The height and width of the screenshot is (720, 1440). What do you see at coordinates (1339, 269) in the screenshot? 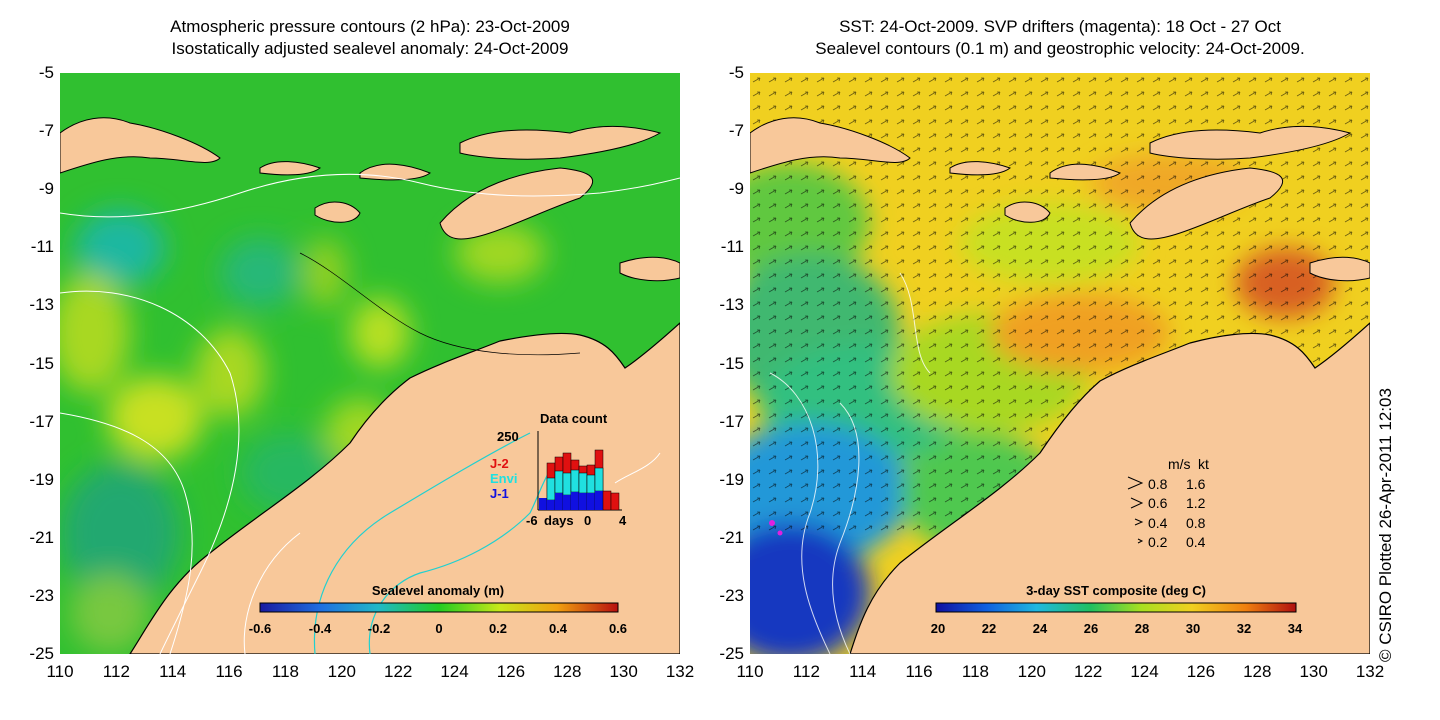
I see `tiwi-island-sst` at bounding box center [1339, 269].